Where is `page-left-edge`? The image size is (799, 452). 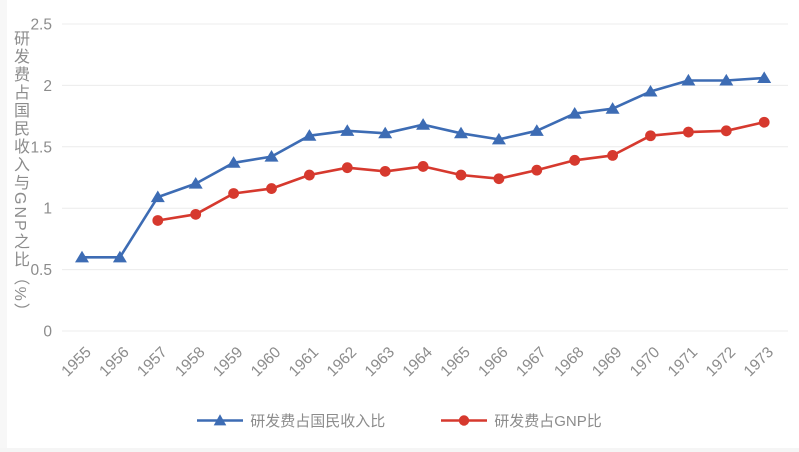
page-left-edge is located at coordinates (3, 226).